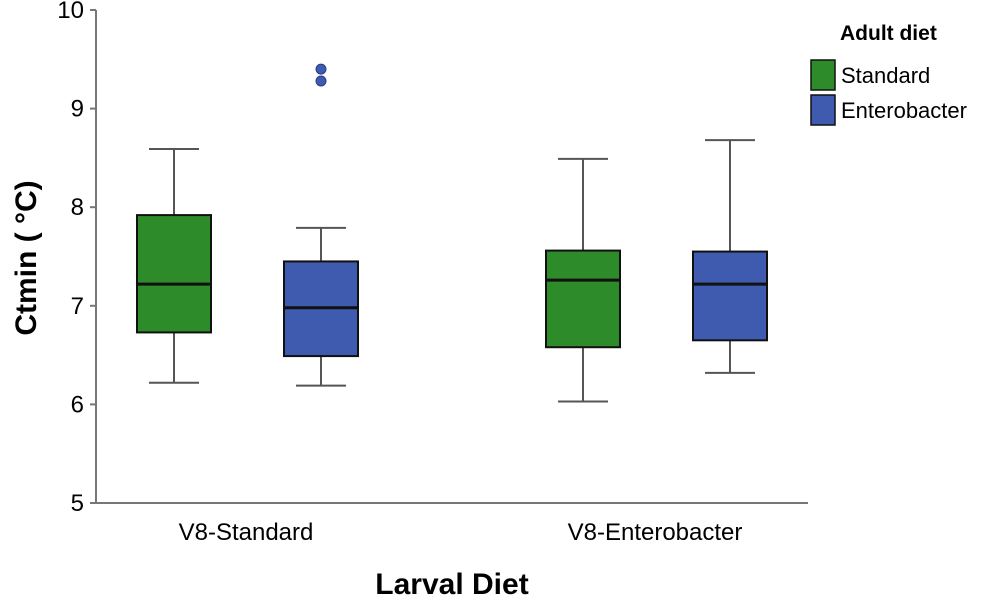 Image resolution: width=1000 pixels, height=602 pixels. I want to click on box-standard-v8-standard, so click(174, 266).